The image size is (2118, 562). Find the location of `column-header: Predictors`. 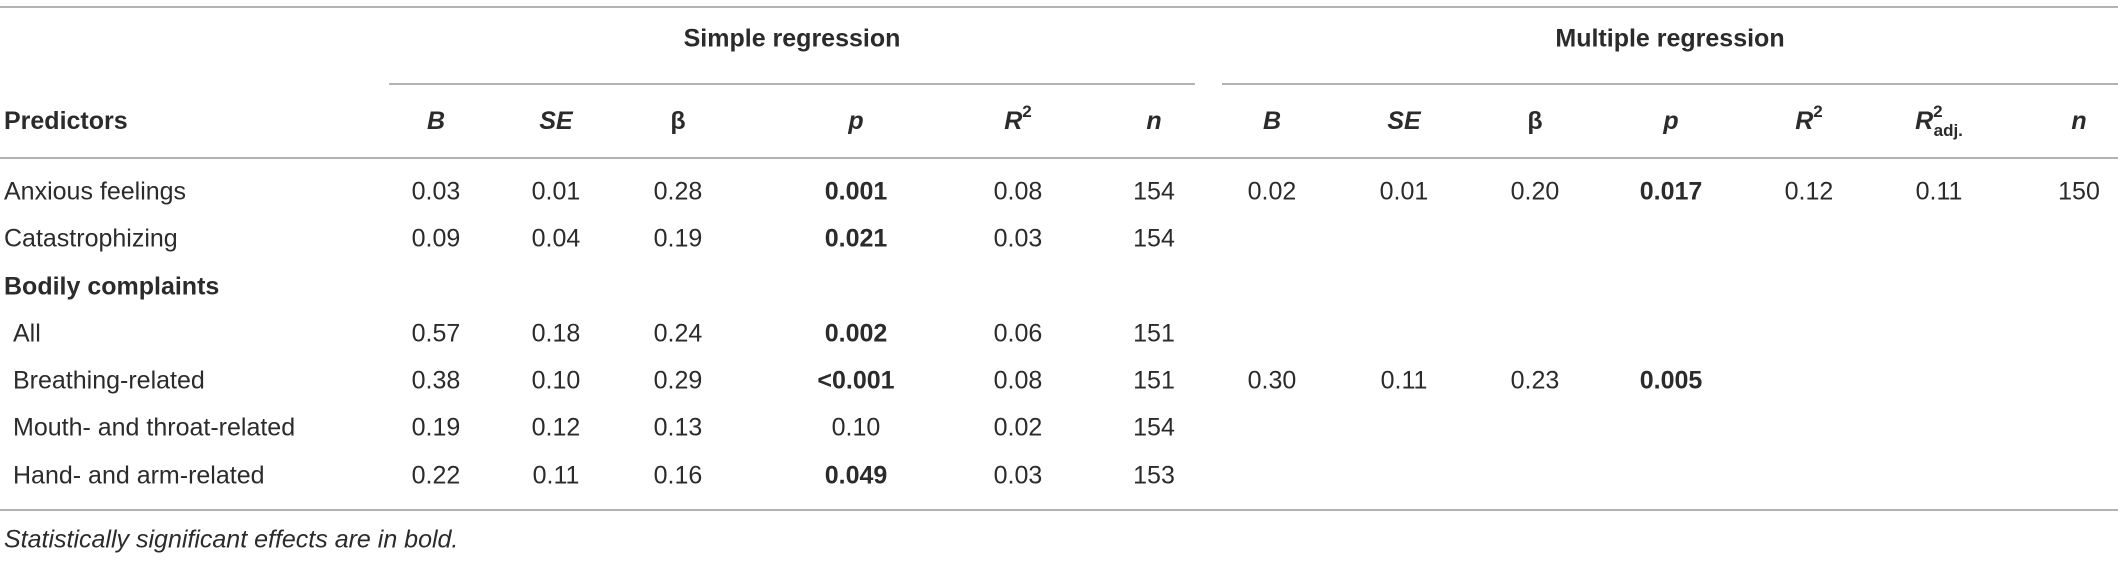

column-header: Predictors is located at coordinates (66, 121).